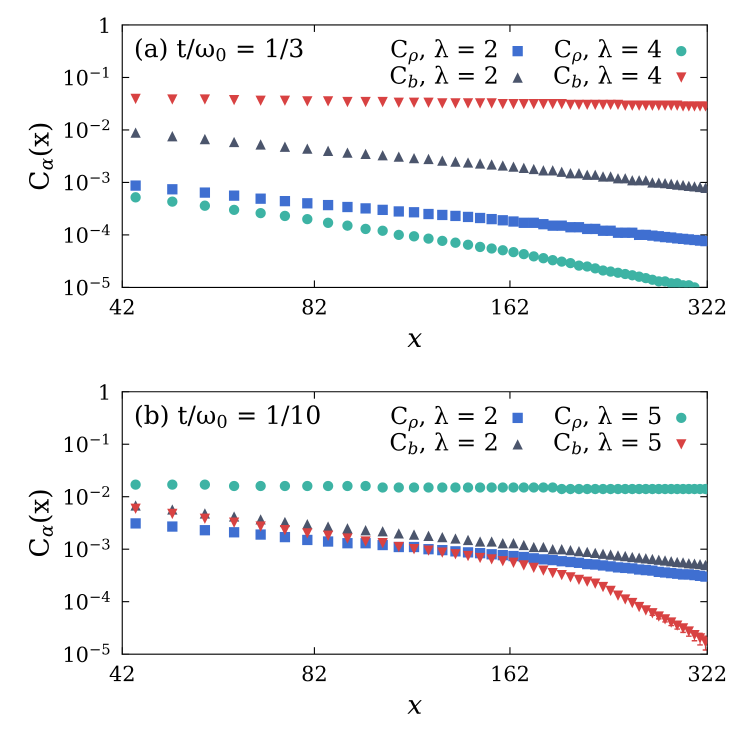  What do you see at coordinates (608, 51) in the screenshot?
I see `legend-label: C$_{ρ}$, λ = 4` at bounding box center [608, 51].